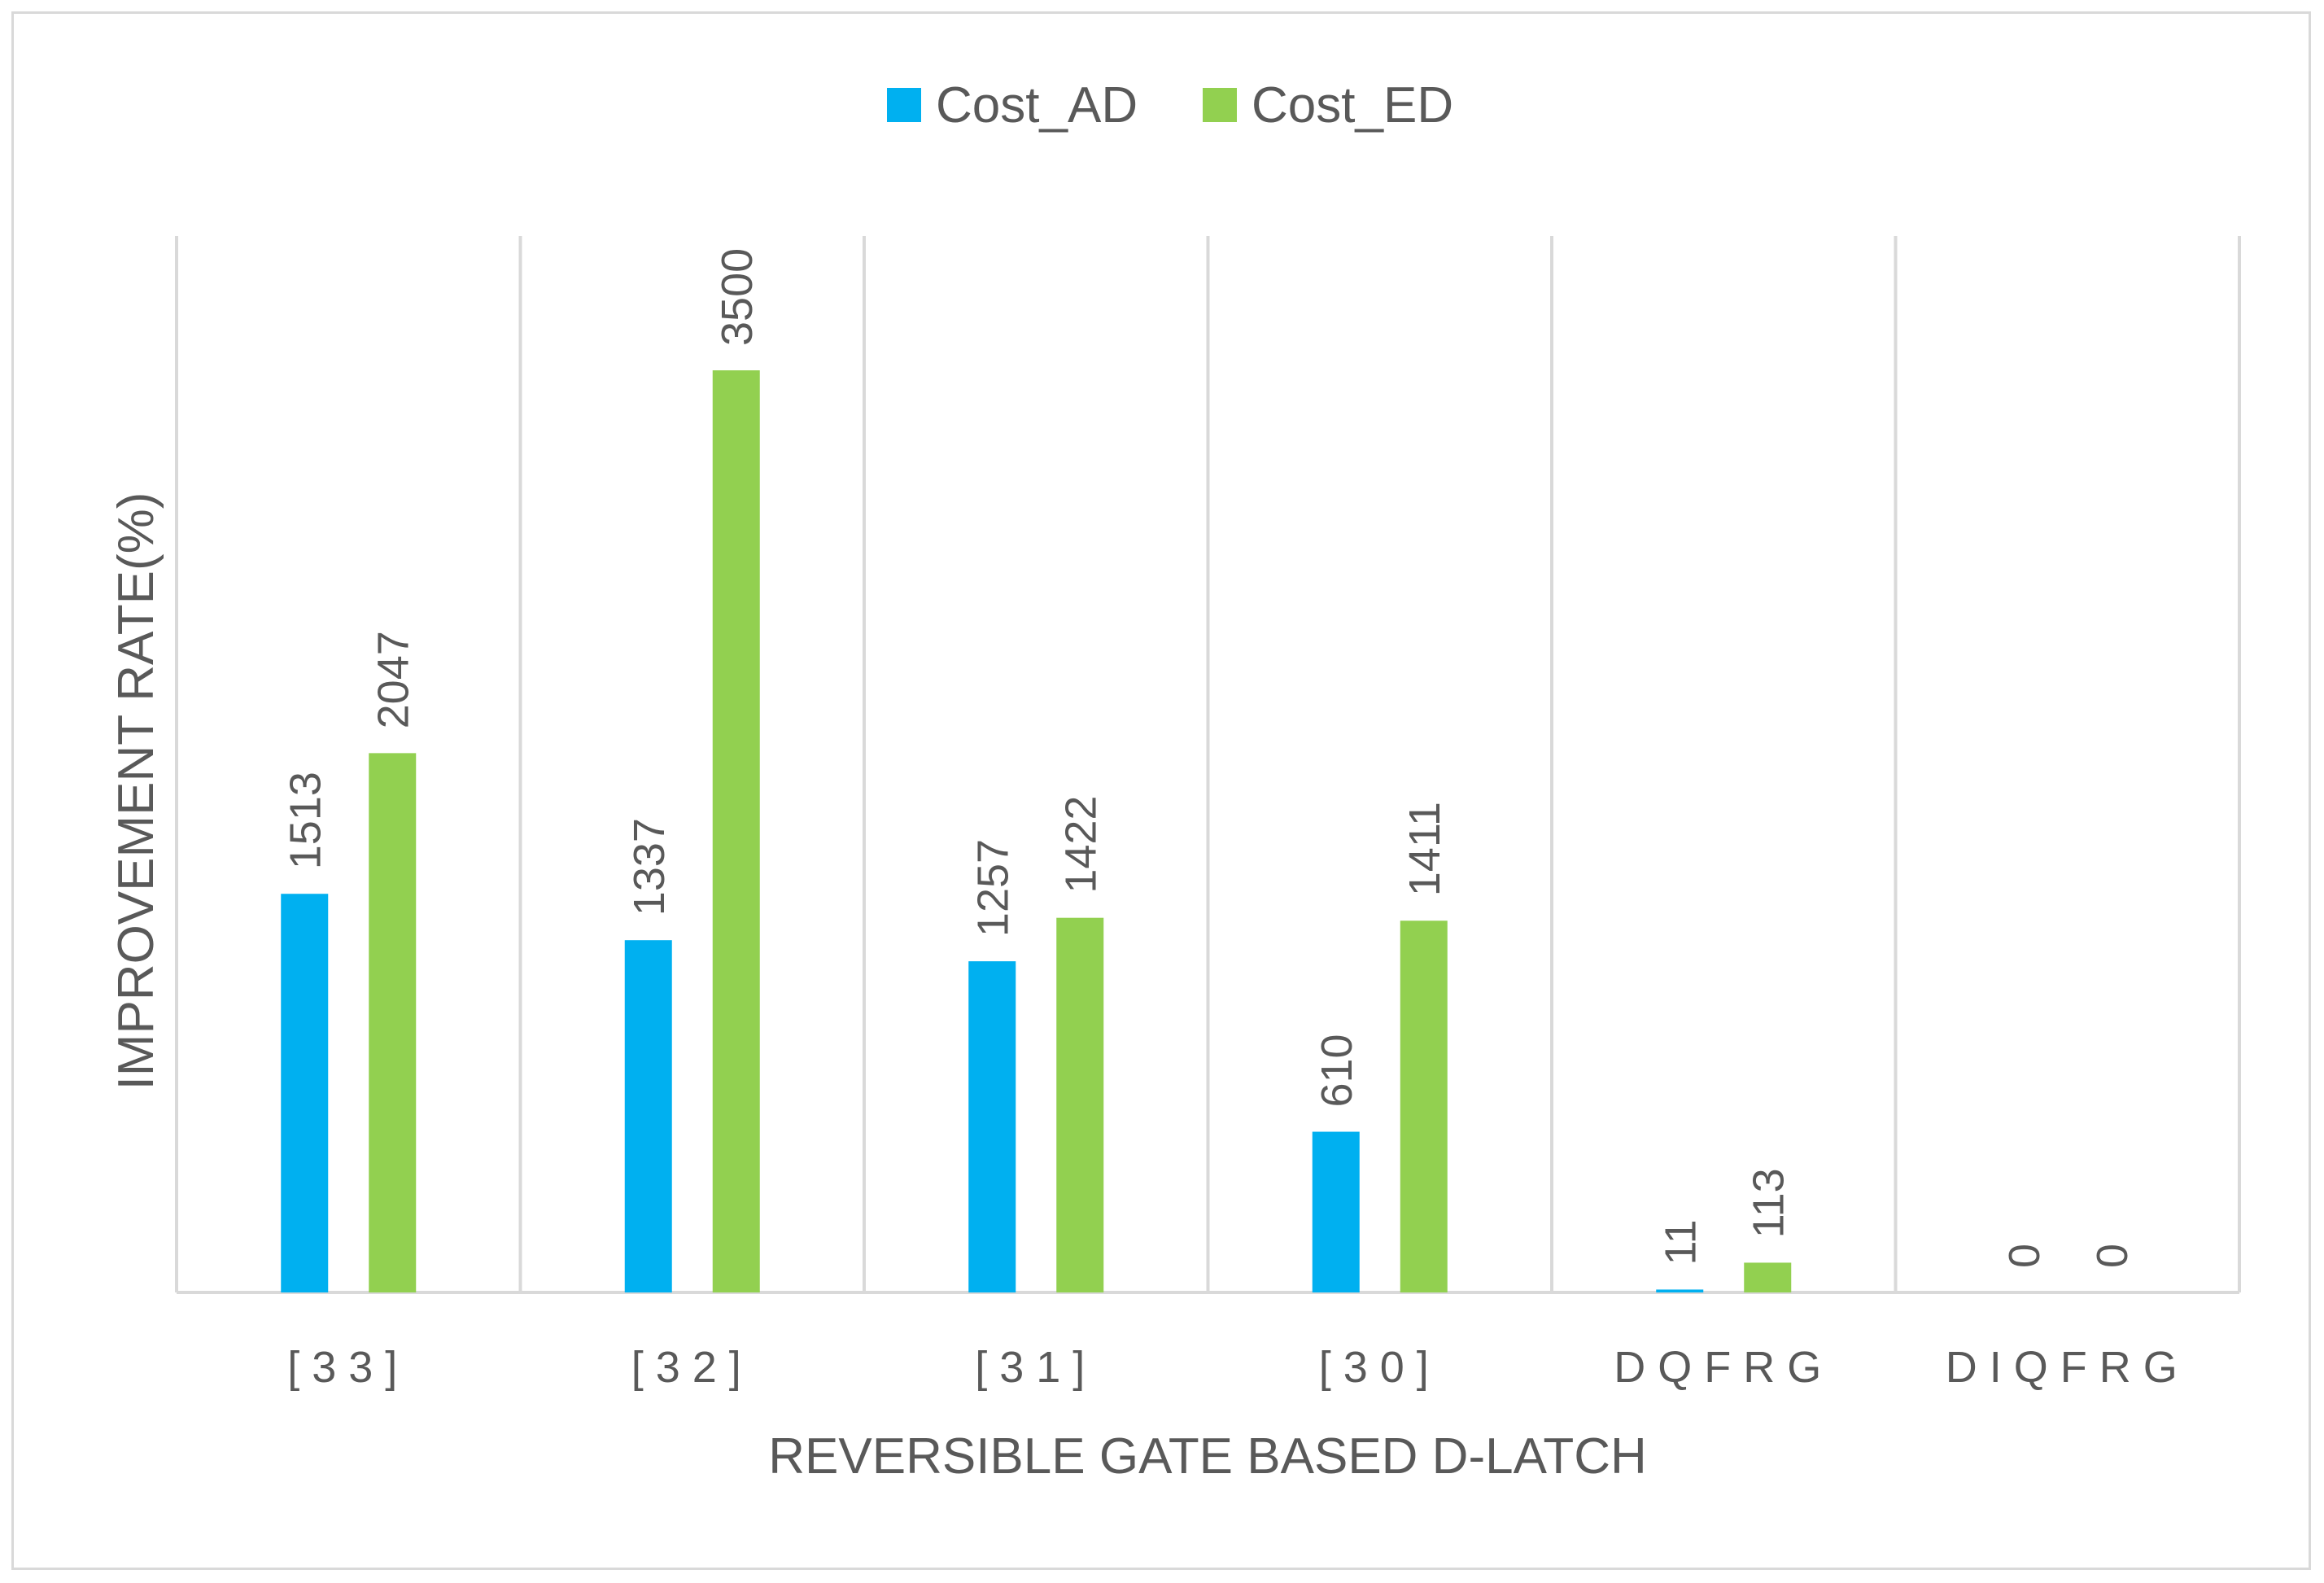 The image size is (2324, 1583). What do you see at coordinates (2024, 1256) in the screenshot?
I see `data-label-cost-ad-diqfrg: 0` at bounding box center [2024, 1256].